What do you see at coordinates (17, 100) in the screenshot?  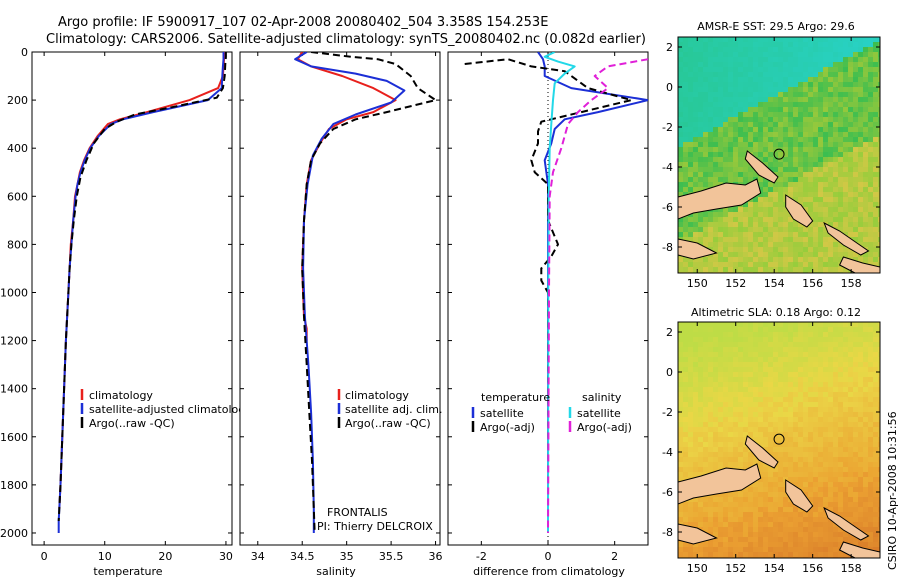 I see `y-tick-label: 200` at bounding box center [17, 100].